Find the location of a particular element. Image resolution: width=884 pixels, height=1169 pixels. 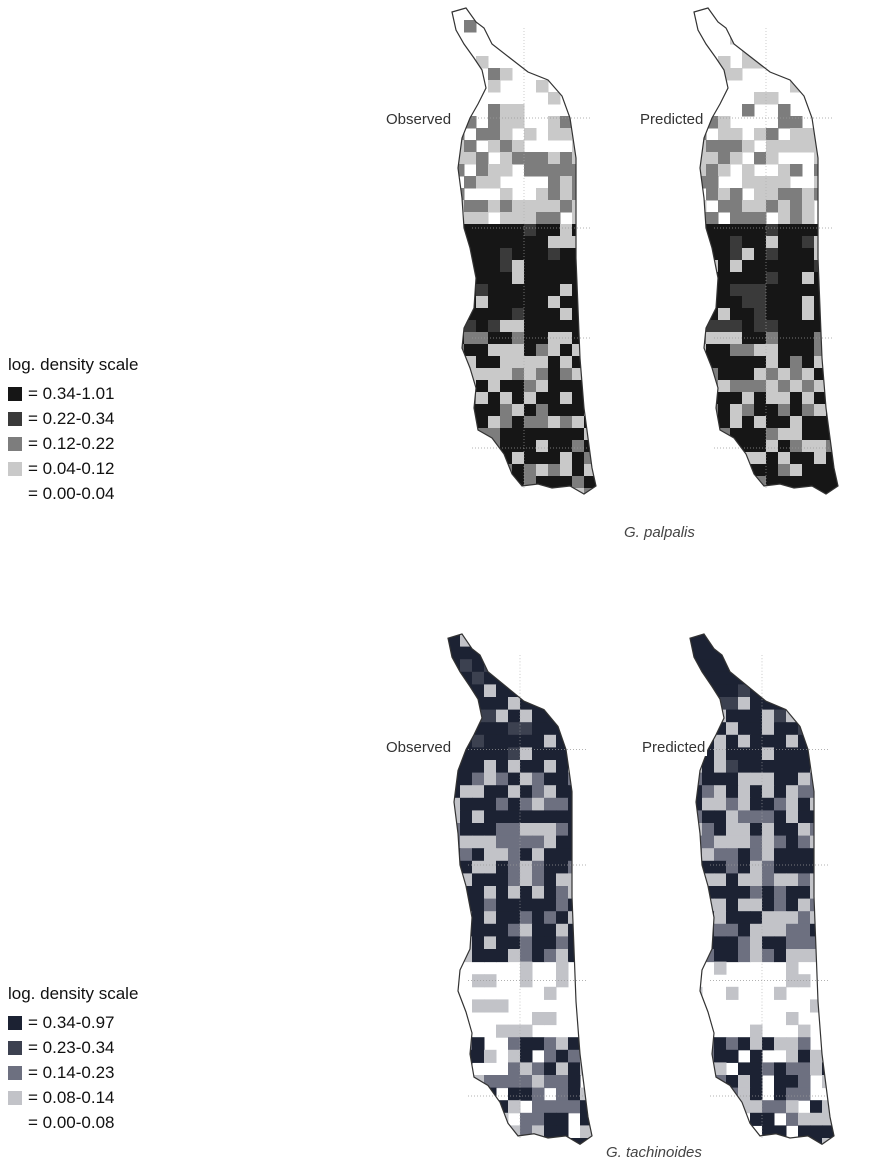

legend-row: = 0.00-0.04 is located at coordinates (73, 493).